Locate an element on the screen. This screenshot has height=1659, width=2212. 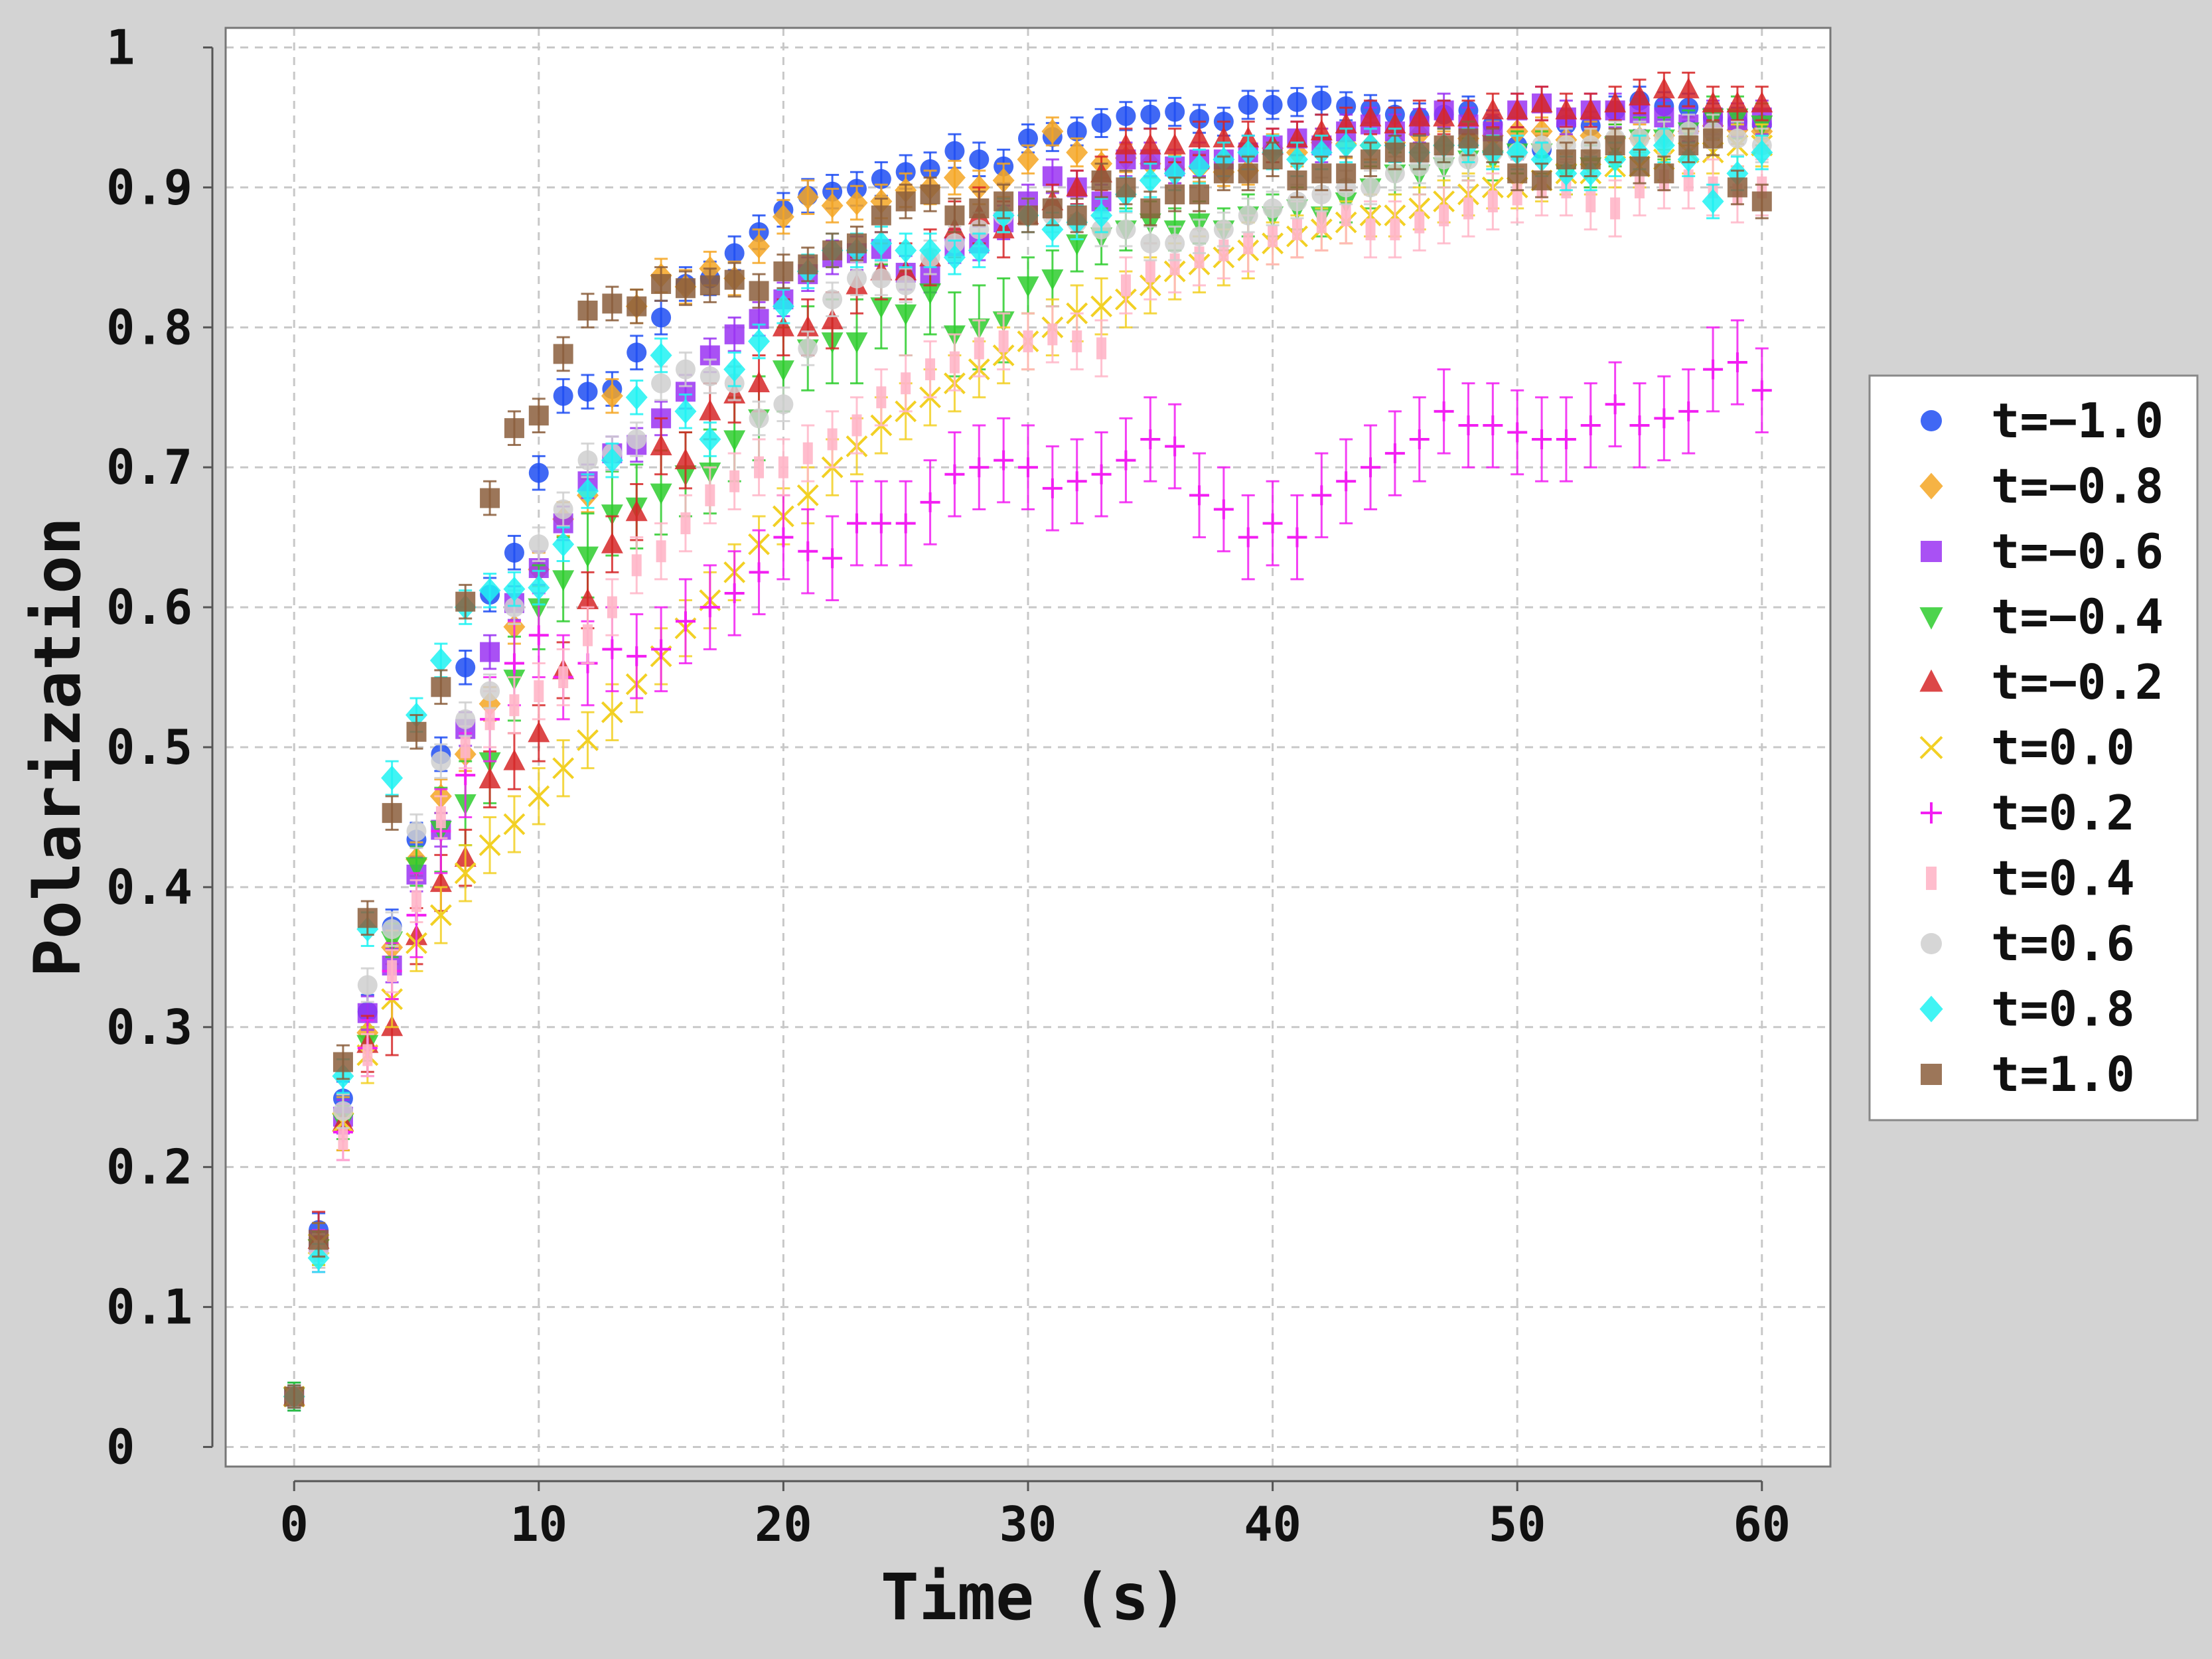
legend-entry: t=0.6 is located at coordinates (2028, 944).